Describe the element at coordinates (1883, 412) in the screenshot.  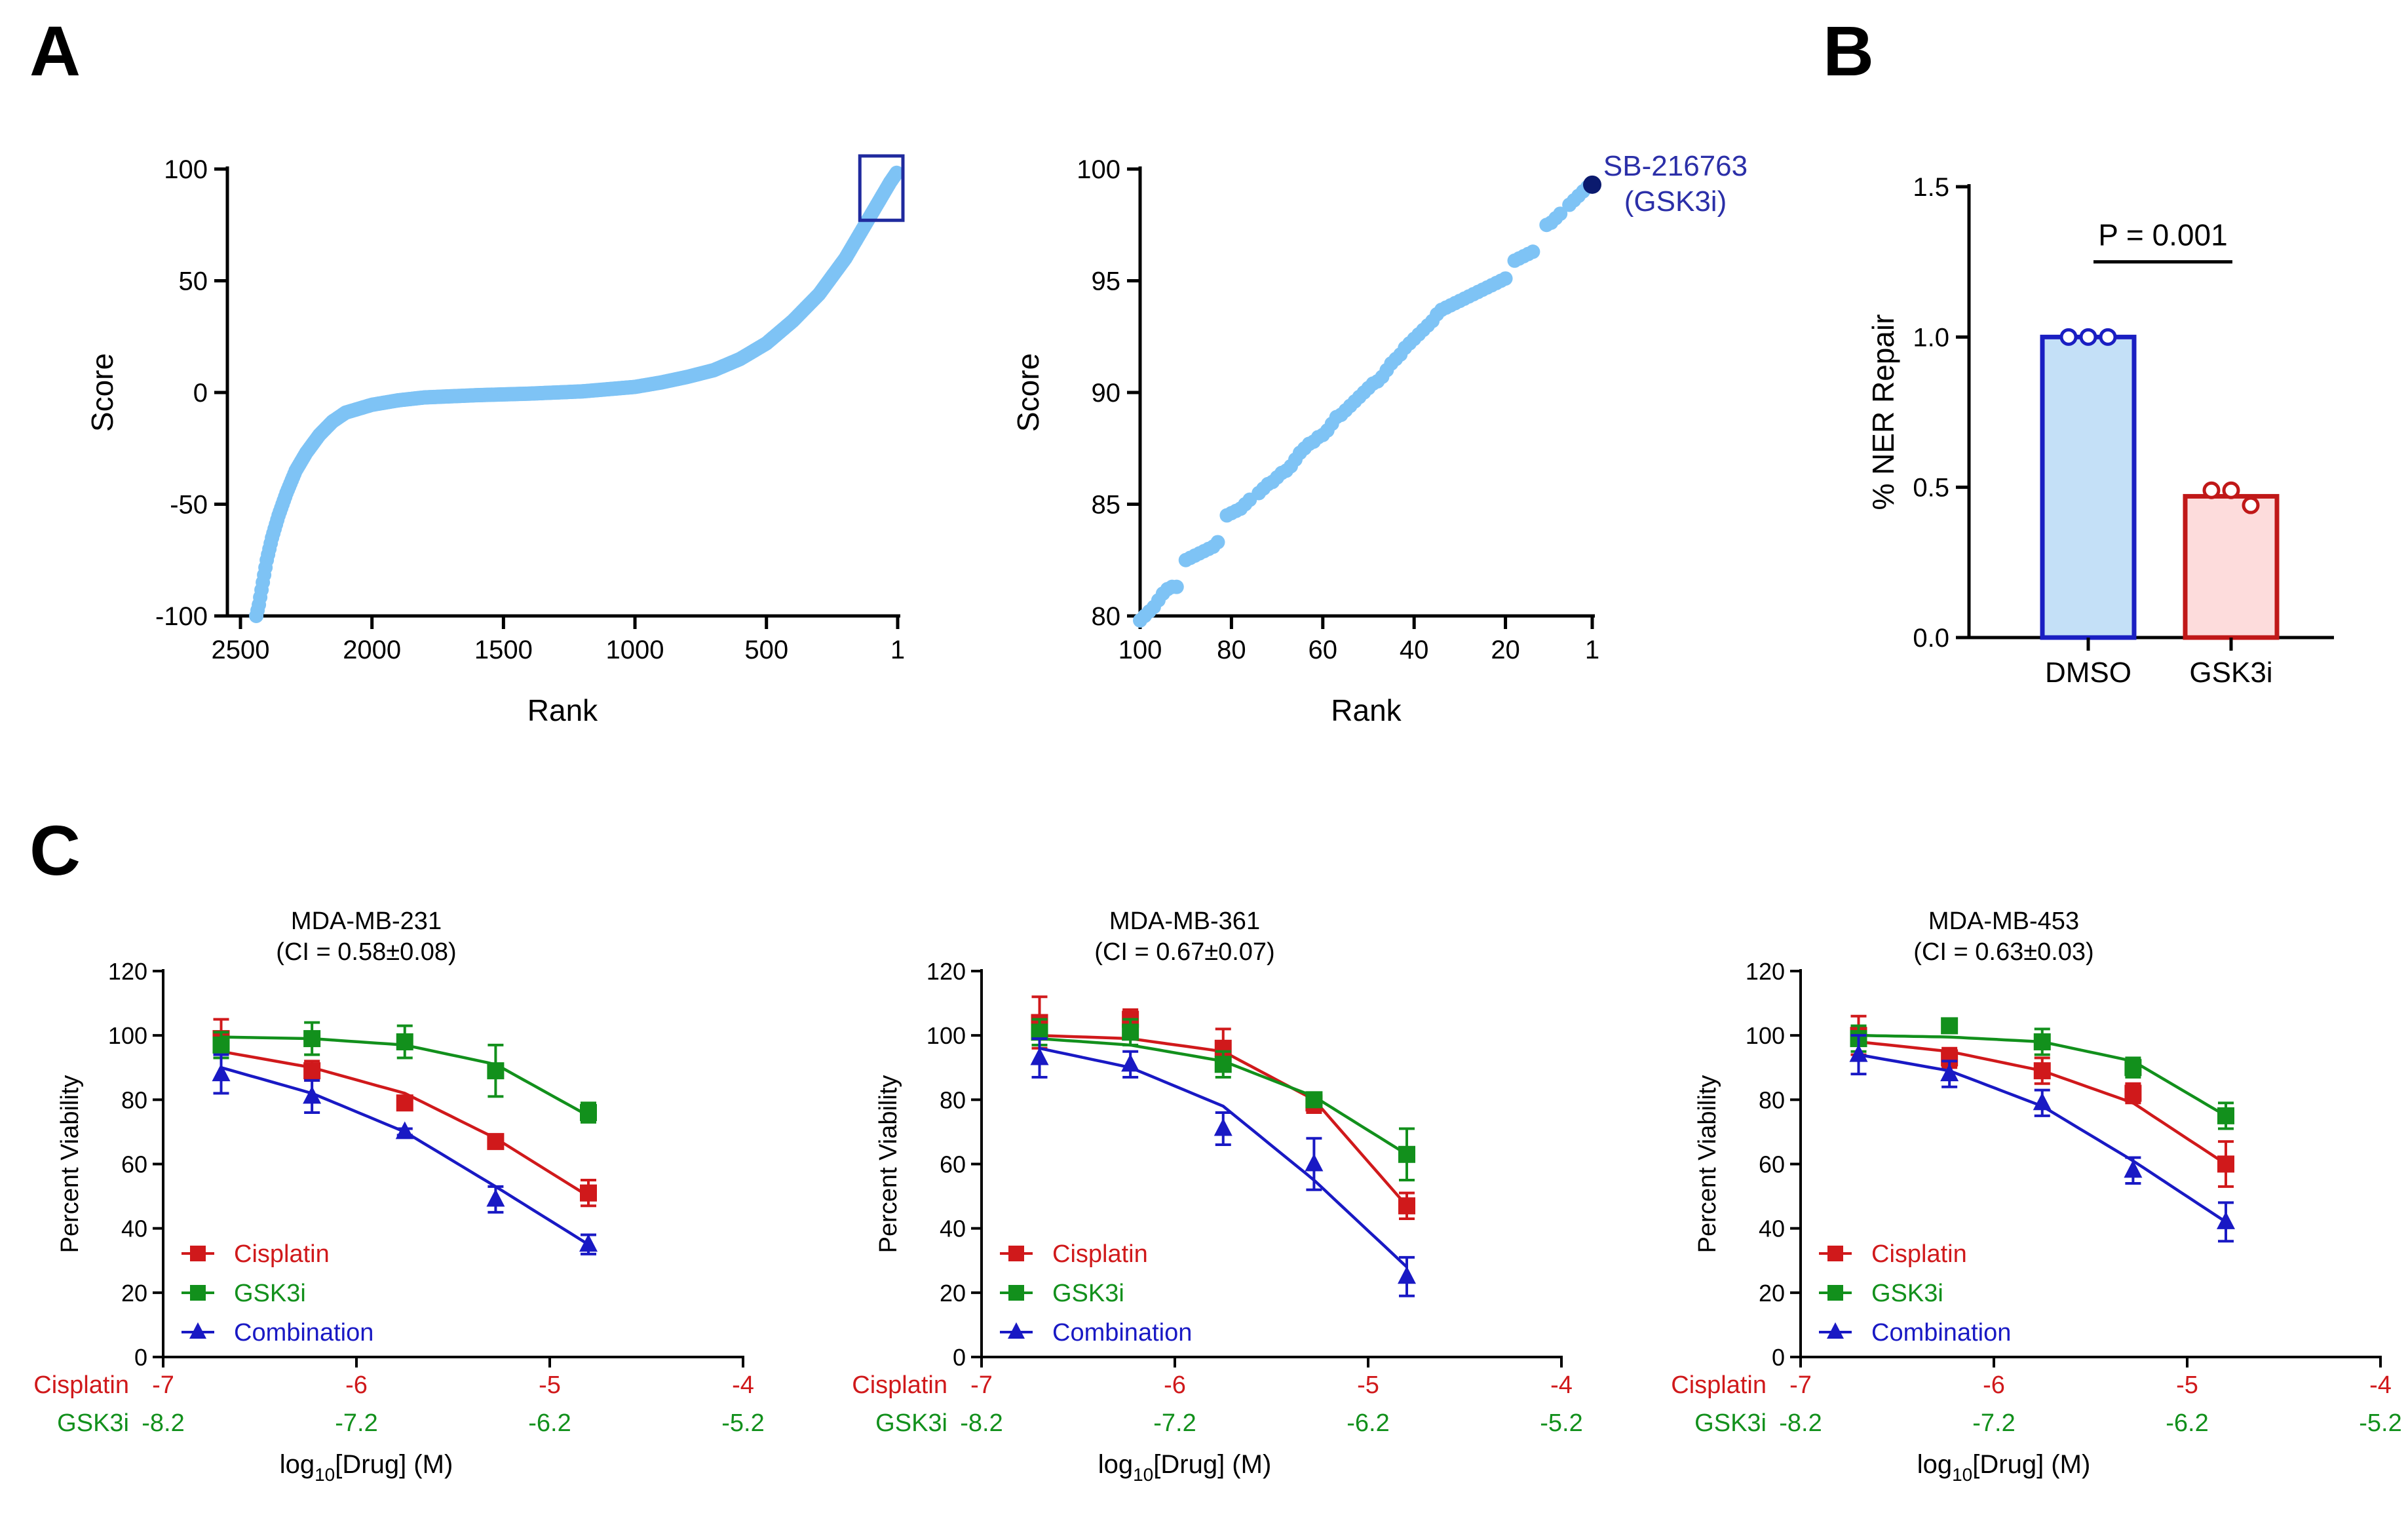
I see `y-axis-title: % NER Repair` at that location.